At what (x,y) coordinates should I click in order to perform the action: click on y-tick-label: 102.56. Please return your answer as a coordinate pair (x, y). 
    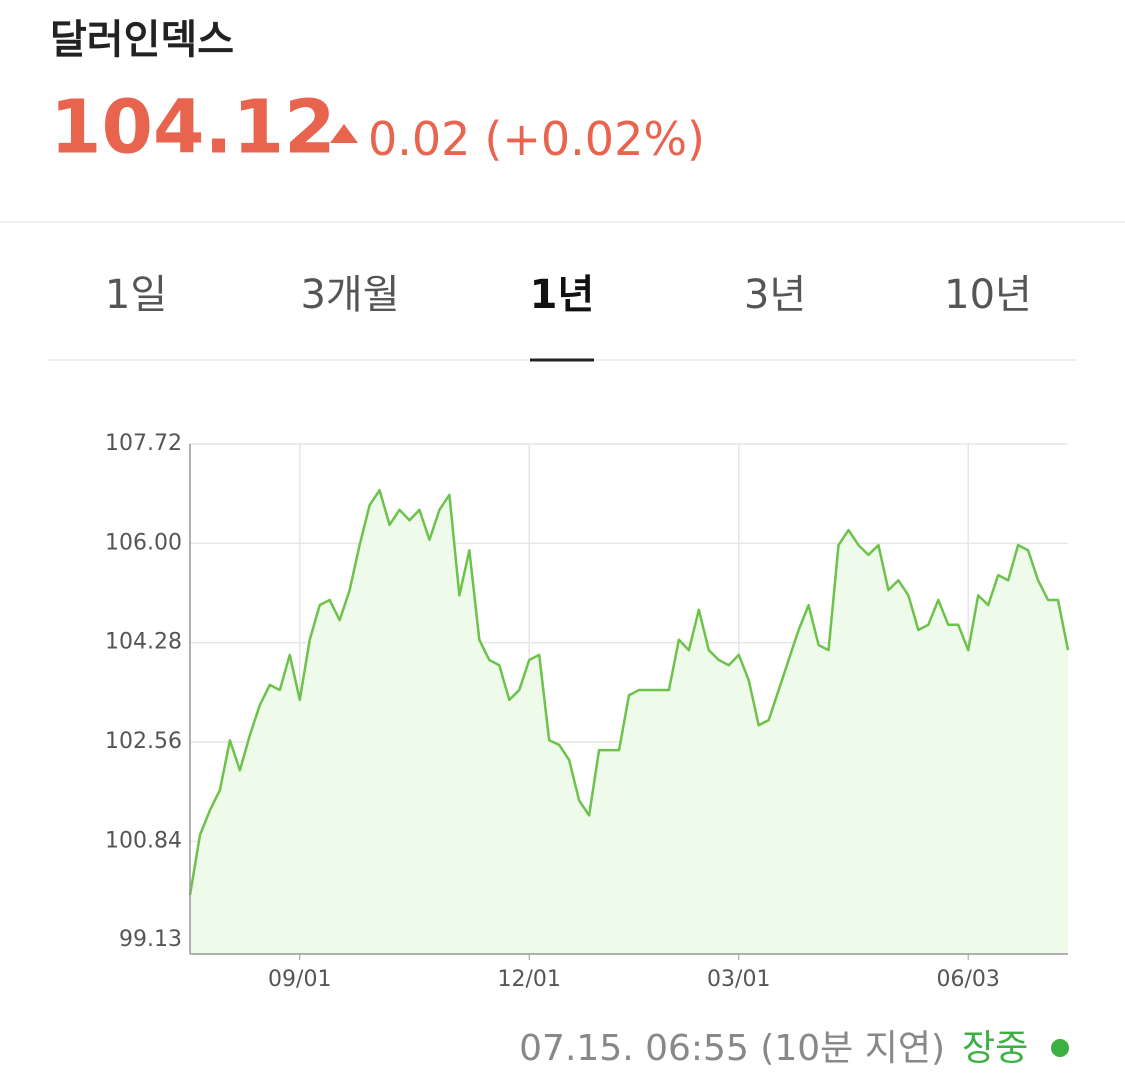
    Looking at the image, I should click on (143, 741).